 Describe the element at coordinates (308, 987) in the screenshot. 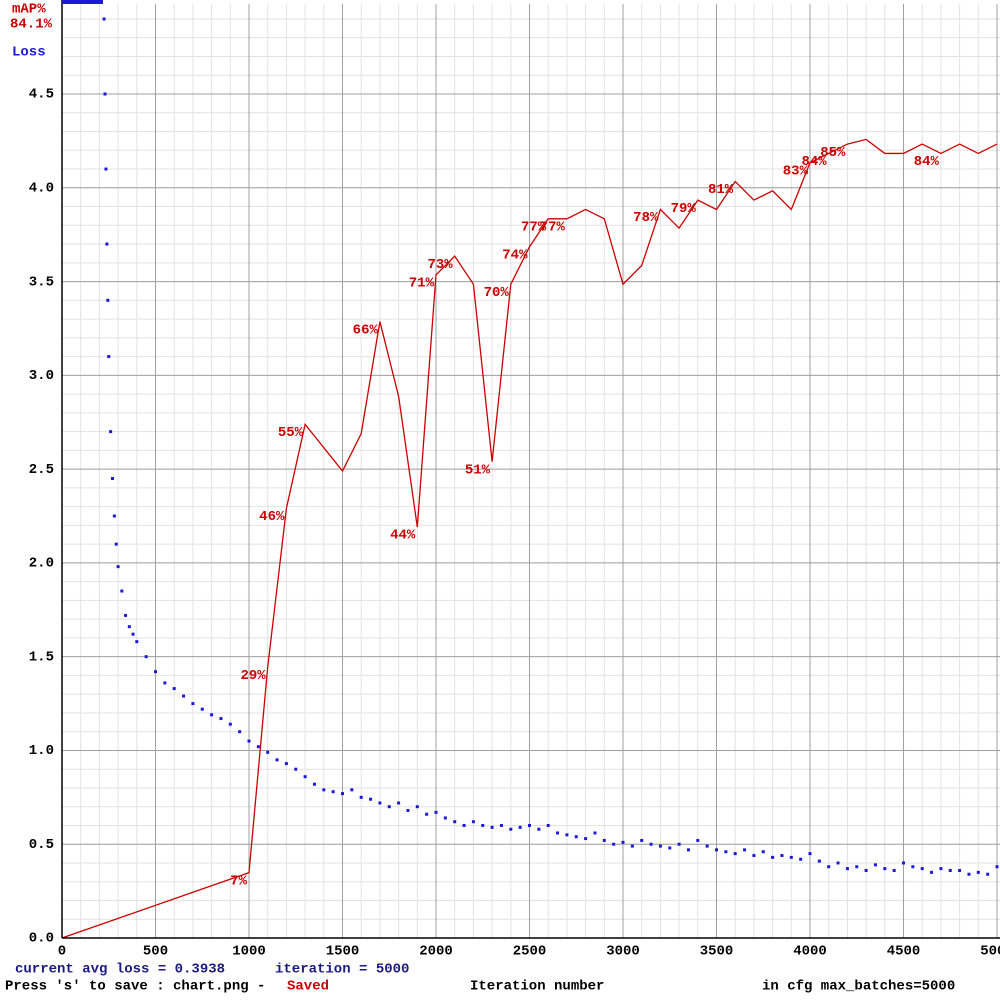

I see `save-state: Saved` at that location.